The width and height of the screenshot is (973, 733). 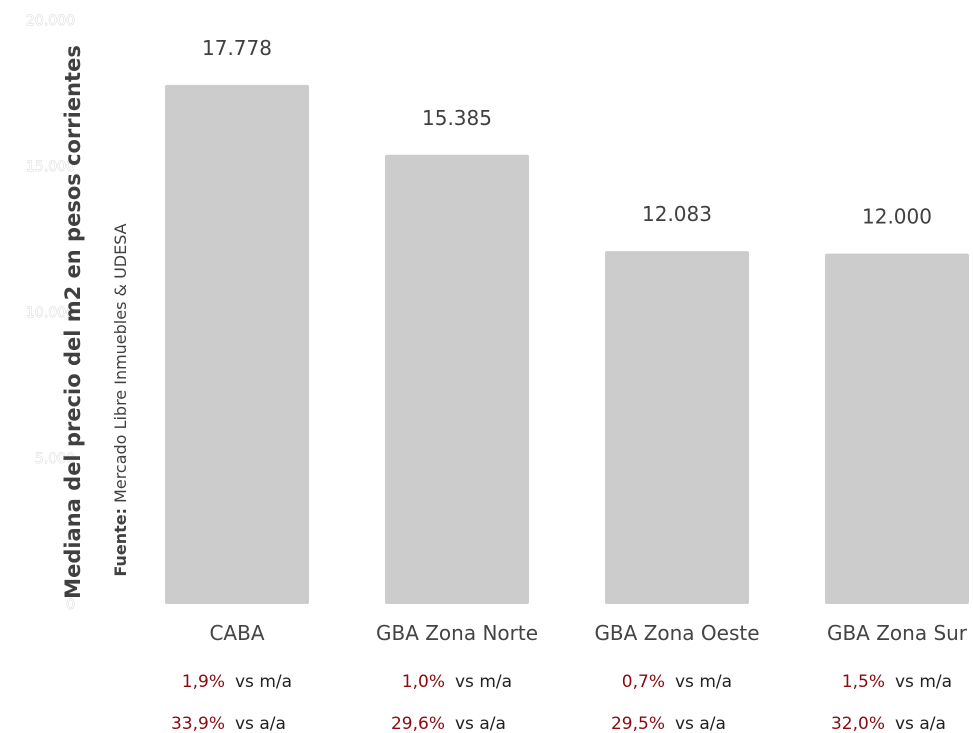 What do you see at coordinates (70, 605) in the screenshot?
I see `y-tick-label: 0` at bounding box center [70, 605].